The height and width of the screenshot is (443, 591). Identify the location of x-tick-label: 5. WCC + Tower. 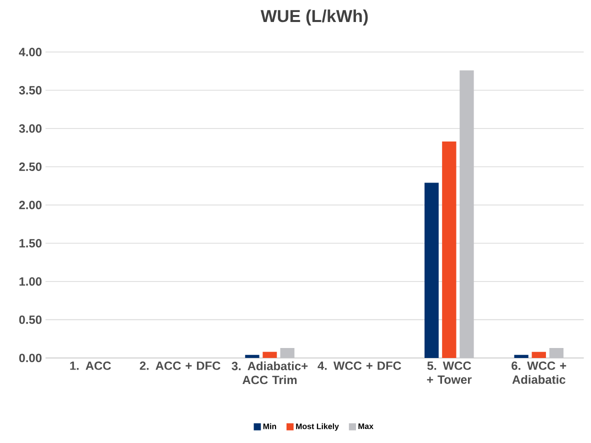
(449, 372).